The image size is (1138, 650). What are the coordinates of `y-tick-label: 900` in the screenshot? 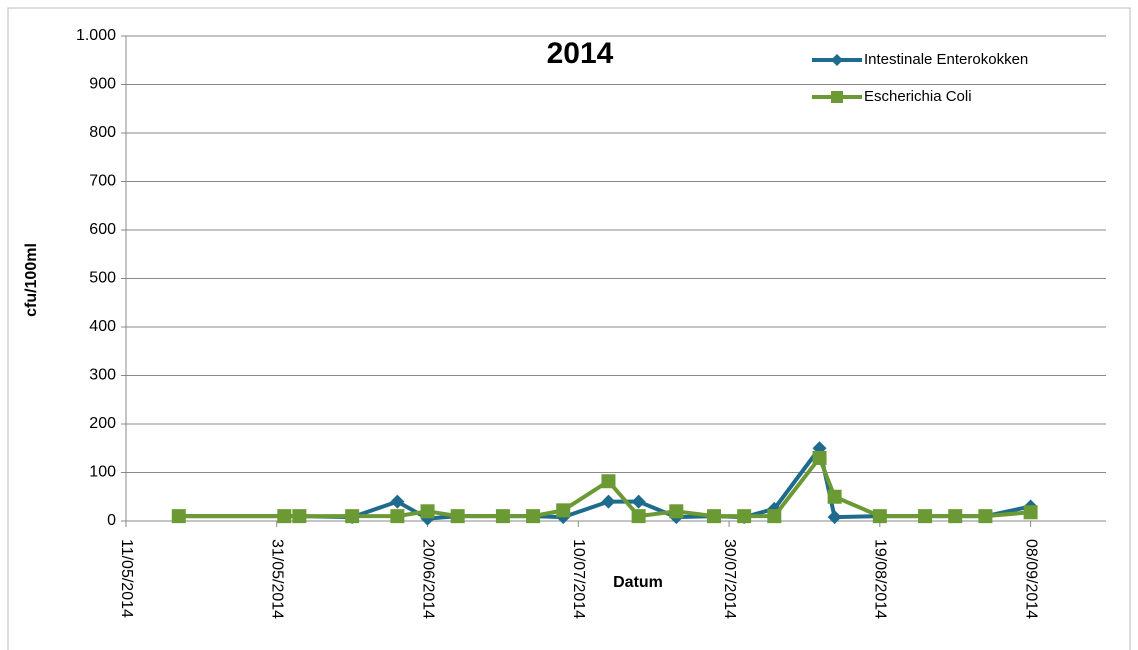 It's located at (102, 84).